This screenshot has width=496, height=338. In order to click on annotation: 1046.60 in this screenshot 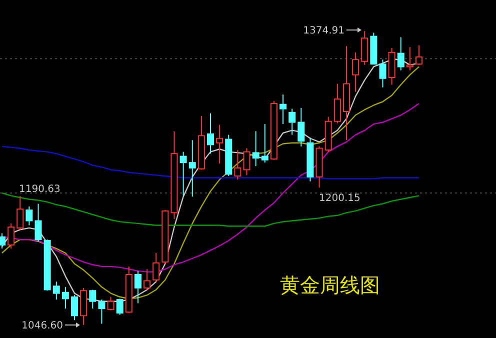, I will do `click(42, 326)`.